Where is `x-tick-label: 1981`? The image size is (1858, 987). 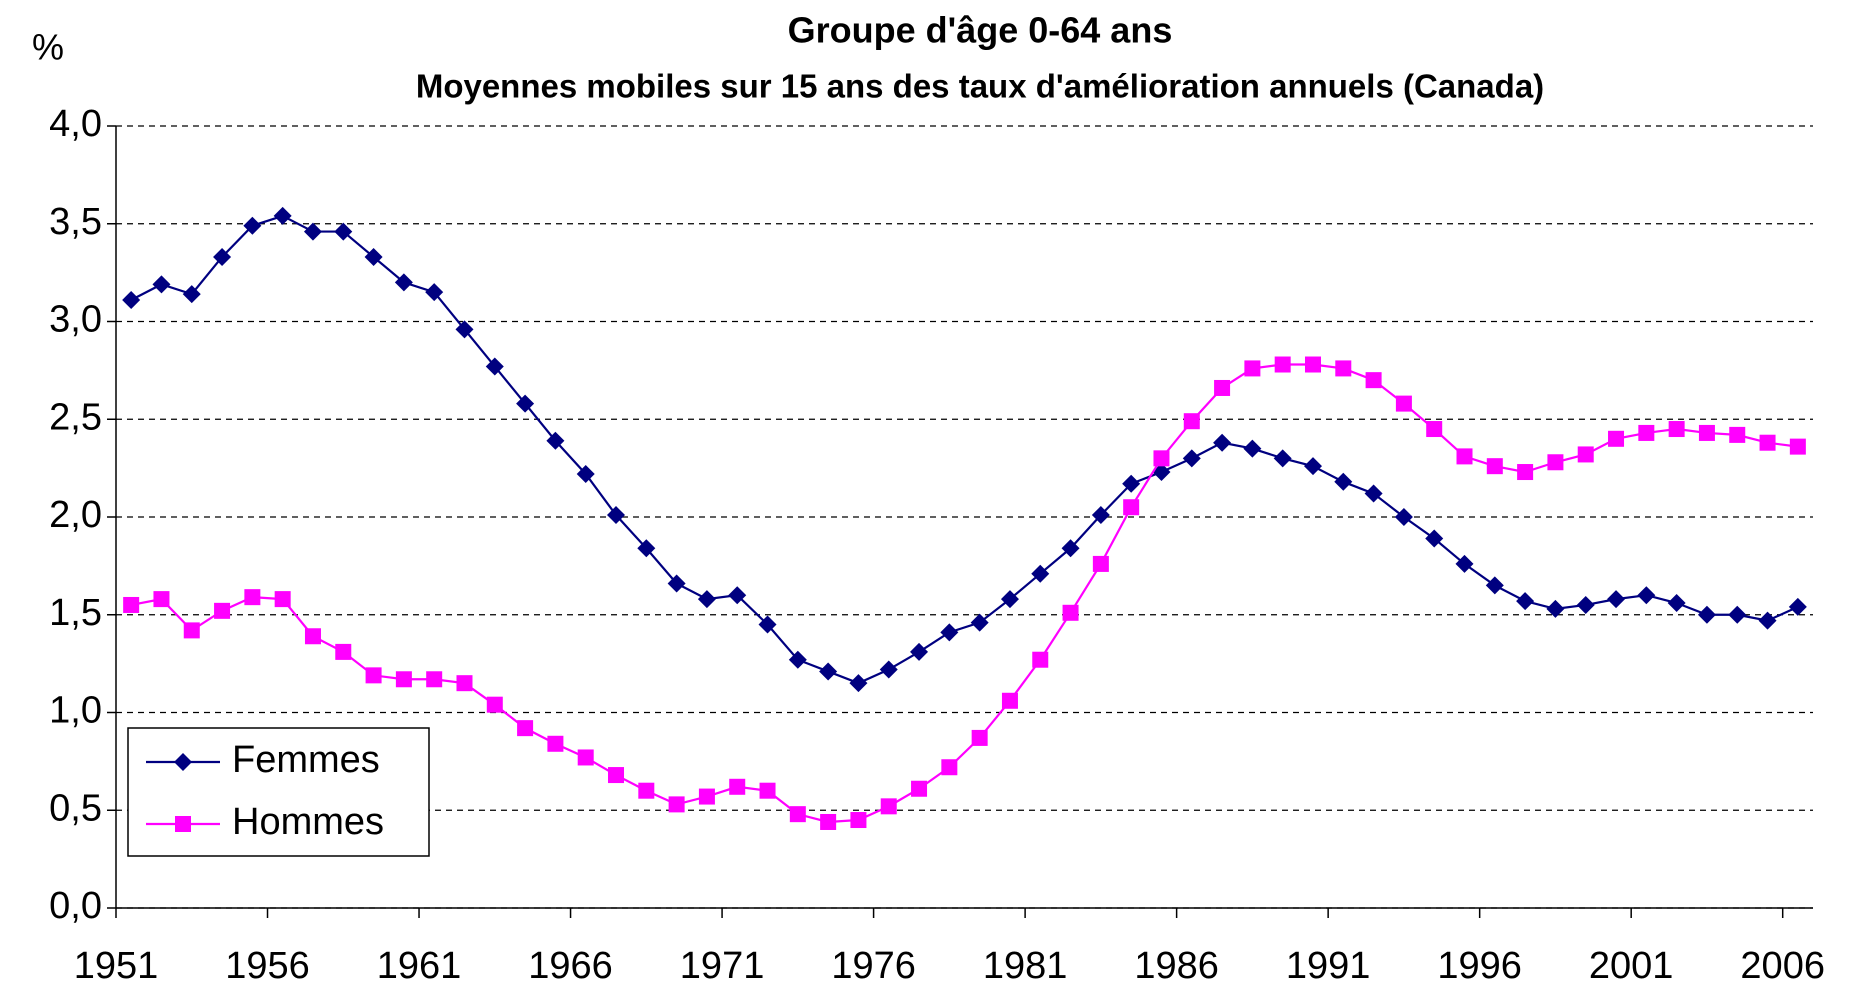 x-tick-label: 1981 is located at coordinates (1025, 966).